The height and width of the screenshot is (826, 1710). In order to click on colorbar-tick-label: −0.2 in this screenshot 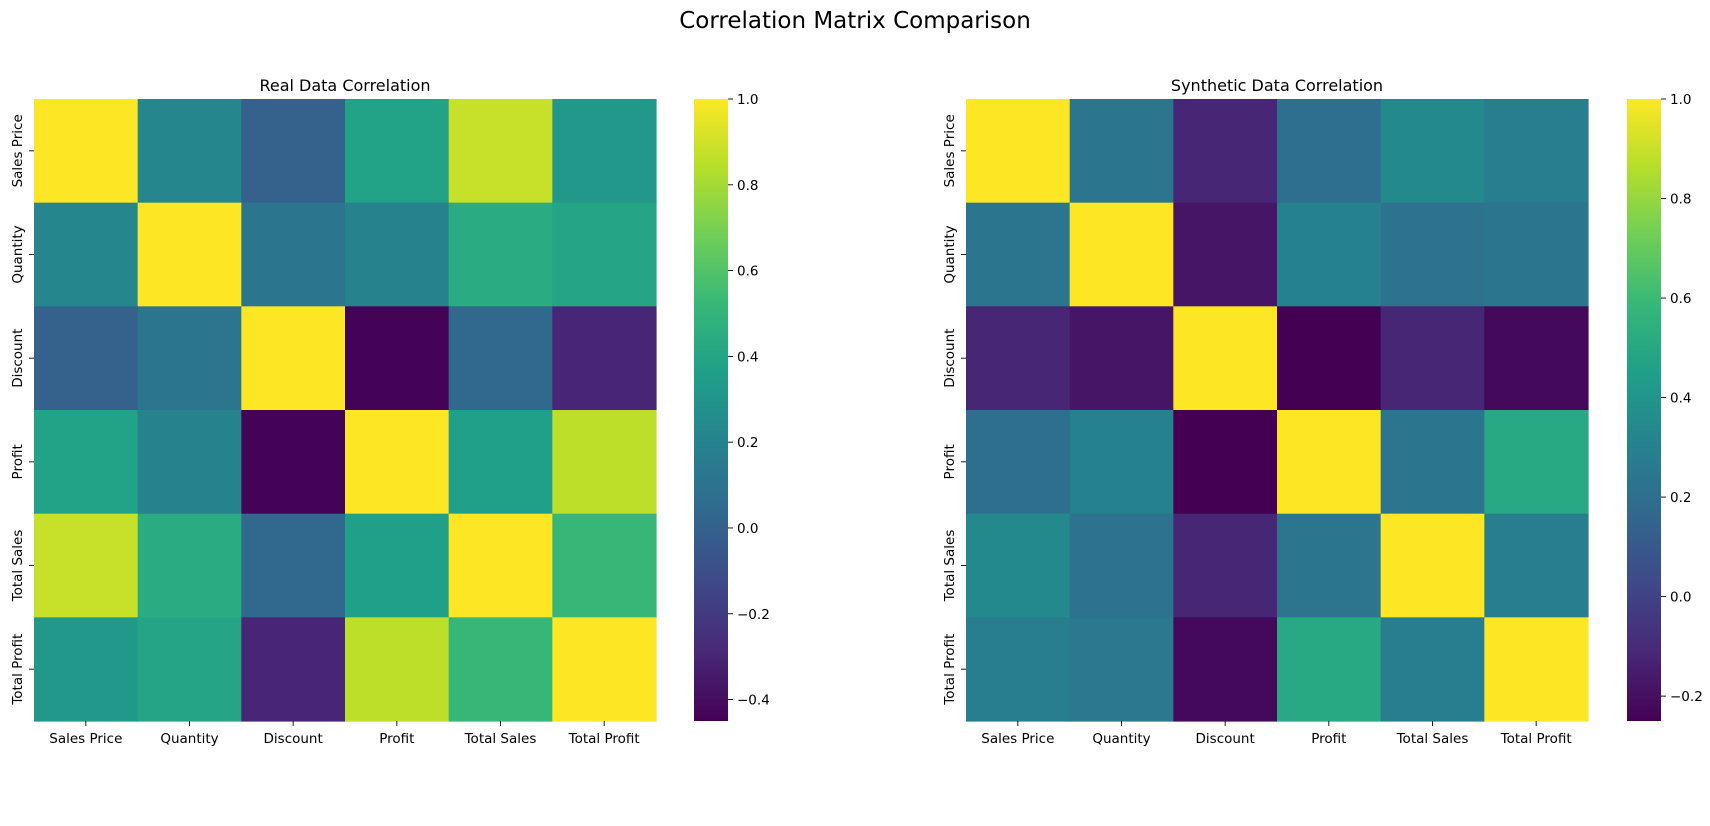, I will do `click(1686, 697)`.